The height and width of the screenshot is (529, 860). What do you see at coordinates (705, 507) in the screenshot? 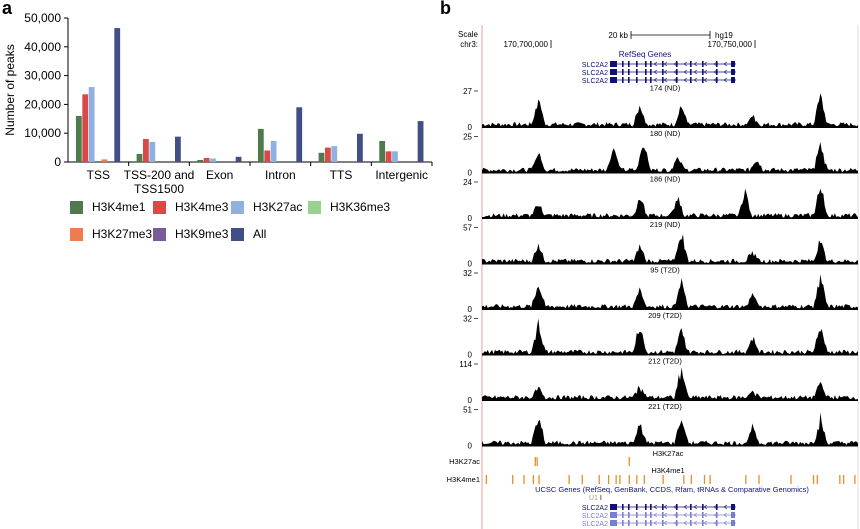
I see `ucsc-gene-1-strand-arrow` at bounding box center [705, 507].